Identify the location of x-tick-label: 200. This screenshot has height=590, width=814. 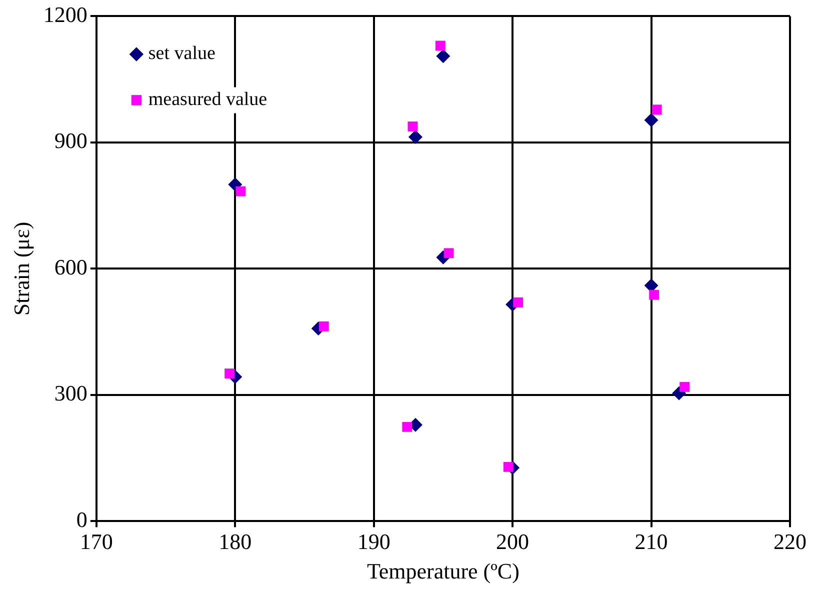
(513, 541).